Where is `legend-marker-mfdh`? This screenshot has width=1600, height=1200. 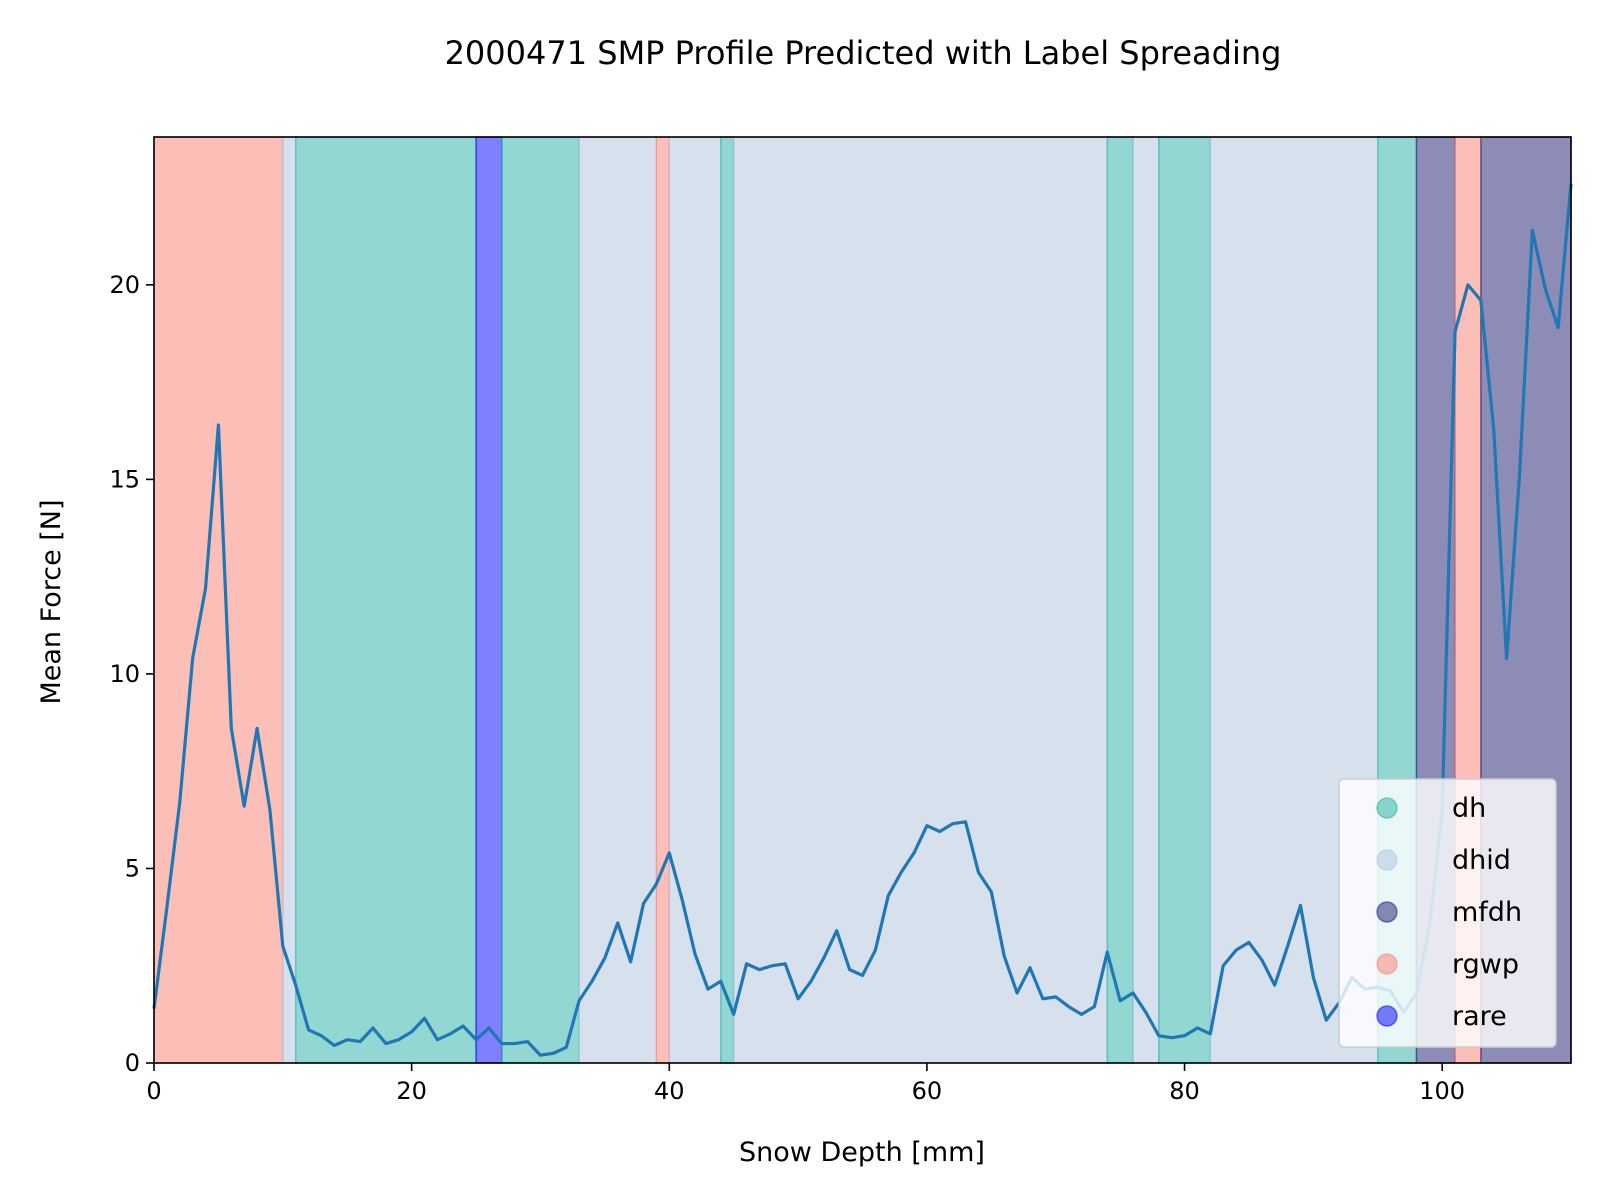
legend-marker-mfdh is located at coordinates (1387, 912).